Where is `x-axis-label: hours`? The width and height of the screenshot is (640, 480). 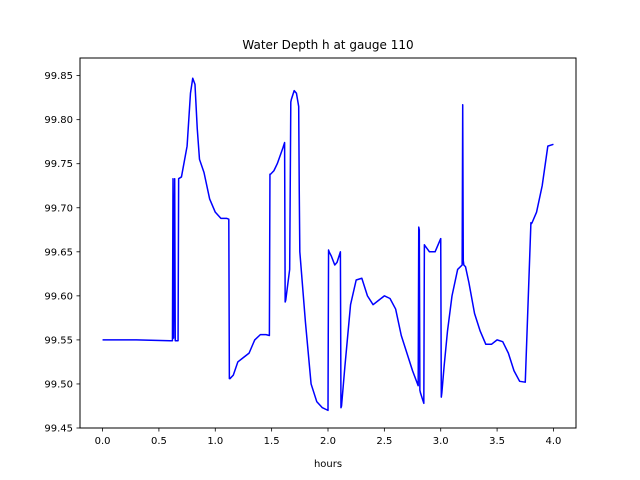
x-axis-label: hours is located at coordinates (328, 464).